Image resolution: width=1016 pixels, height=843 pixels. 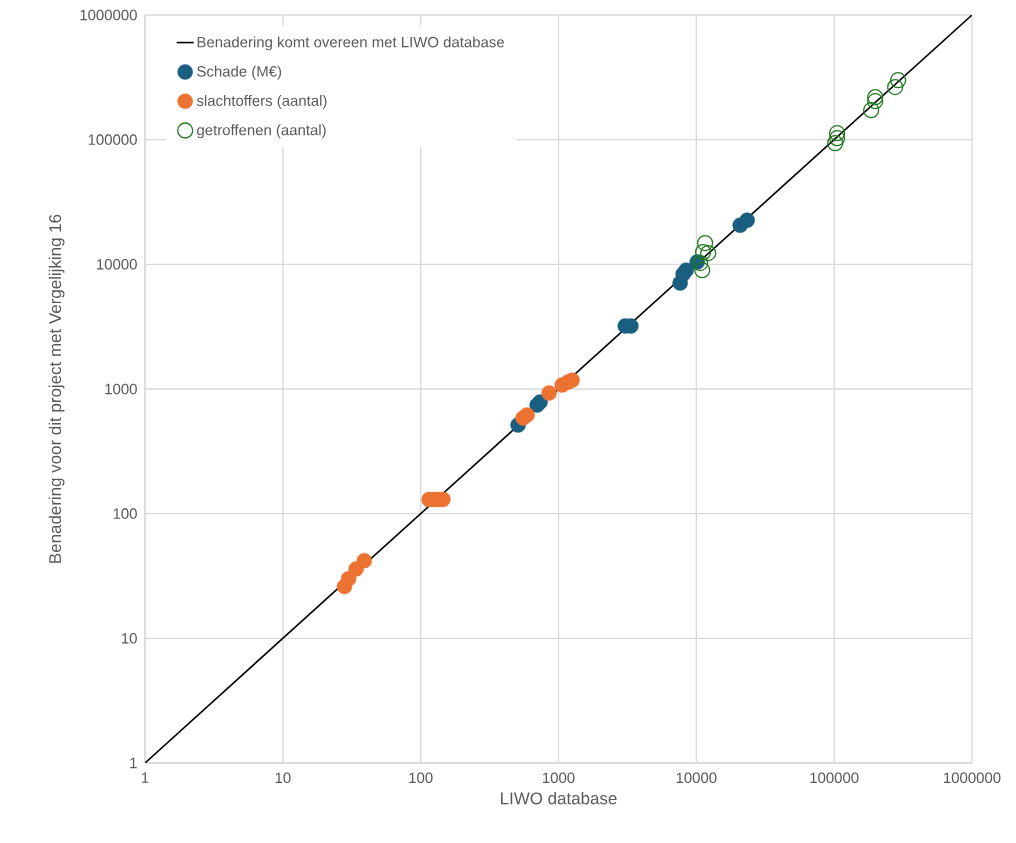 What do you see at coordinates (261, 131) in the screenshot?
I see `legend-label: getroffenen (aantal)` at bounding box center [261, 131].